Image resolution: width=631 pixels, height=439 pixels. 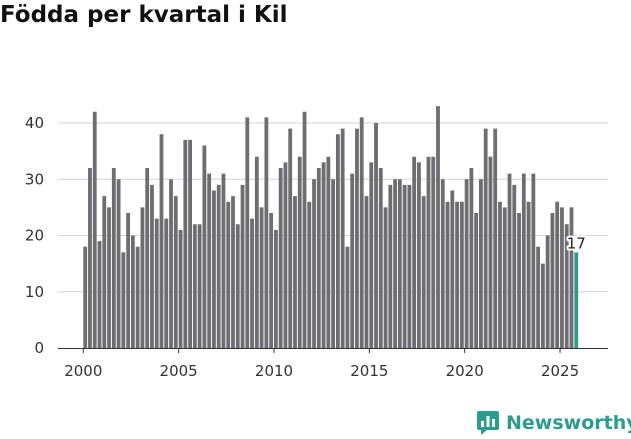 I want to click on y-tick-label: 30, so click(x=34, y=179).